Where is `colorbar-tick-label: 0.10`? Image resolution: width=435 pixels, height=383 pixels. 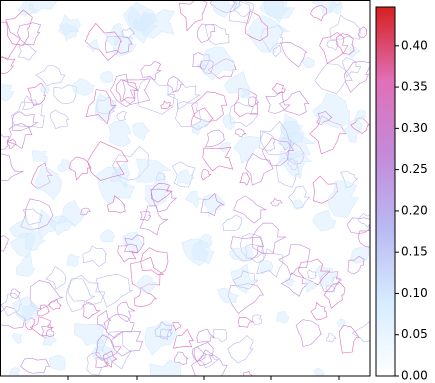 colorbar-tick-label: 0.10 is located at coordinates (414, 293).